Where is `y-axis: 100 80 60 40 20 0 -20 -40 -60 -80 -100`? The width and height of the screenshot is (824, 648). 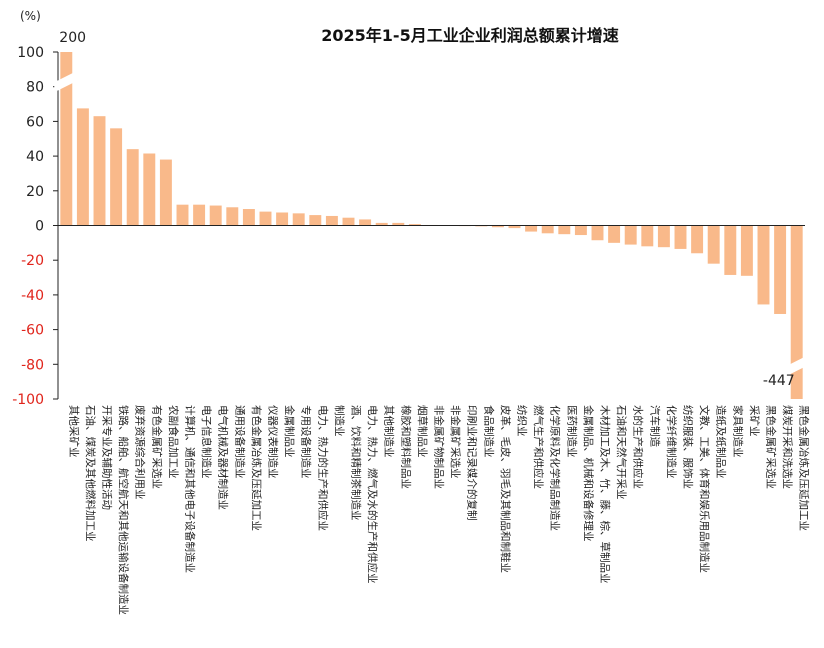 y-axis: 100 80 60 40 20 0 -20 -40 -60 -80 -100 is located at coordinates (35, 226).